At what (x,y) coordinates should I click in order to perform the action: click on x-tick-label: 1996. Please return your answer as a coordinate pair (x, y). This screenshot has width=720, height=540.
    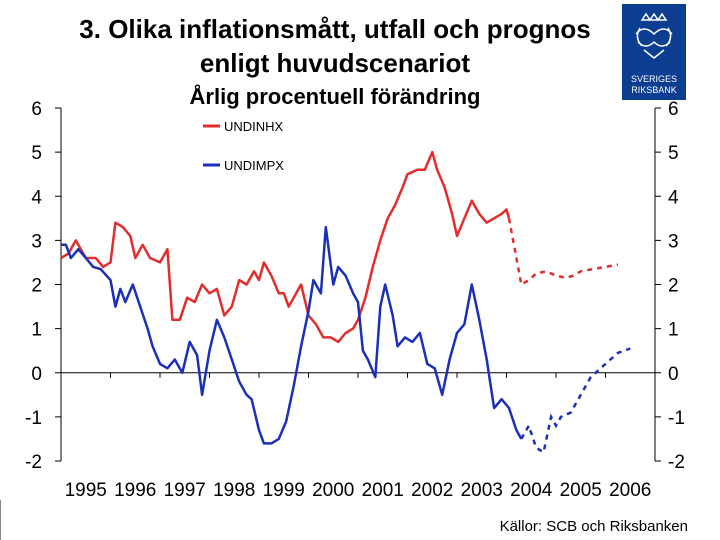
    Looking at the image, I should click on (135, 490).